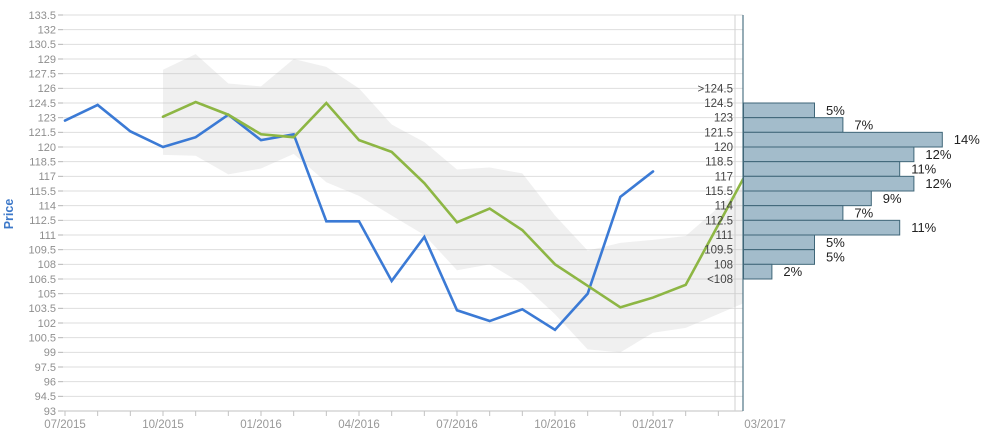 Image resolution: width=984 pixels, height=438 pixels. I want to click on y-tick-label: 109.5, so click(42, 250).